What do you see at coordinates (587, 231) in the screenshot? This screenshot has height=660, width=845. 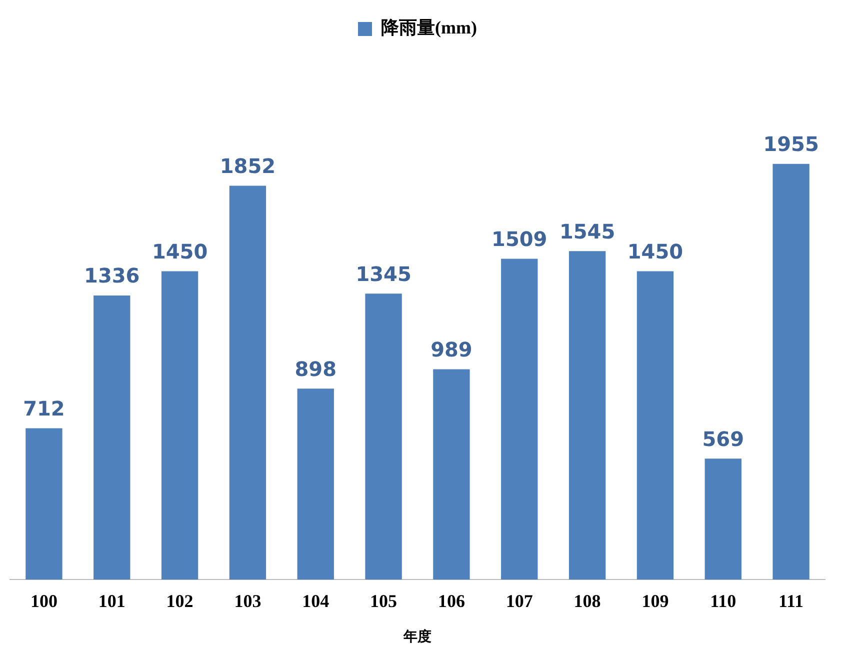 I see `data-label: 1545` at bounding box center [587, 231].